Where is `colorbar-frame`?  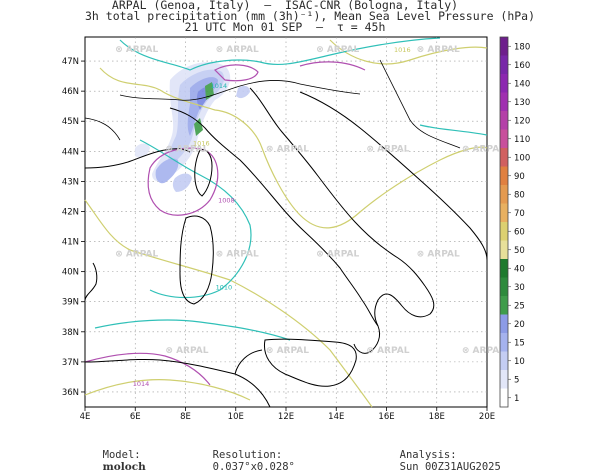 colorbar-frame is located at coordinates (504, 222).